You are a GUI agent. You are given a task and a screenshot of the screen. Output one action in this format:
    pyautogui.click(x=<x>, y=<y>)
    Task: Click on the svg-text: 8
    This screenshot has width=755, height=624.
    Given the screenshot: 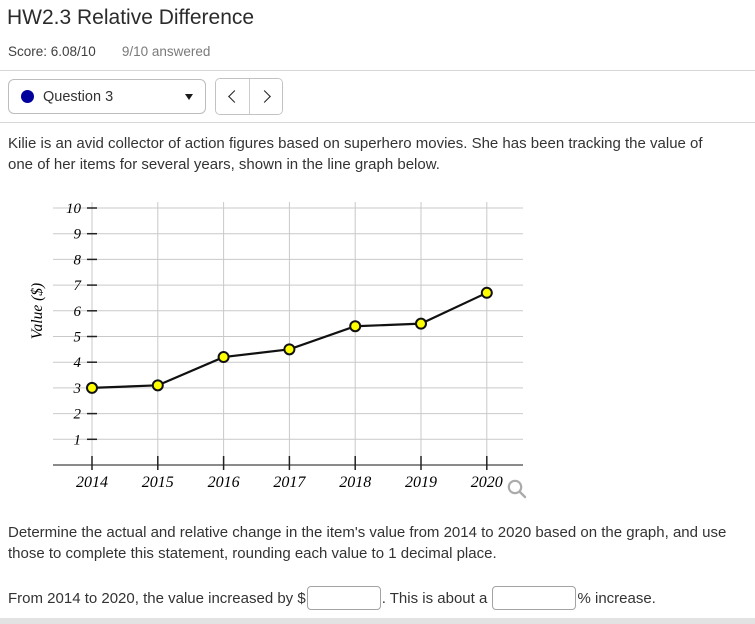 What is the action you would take?
    pyautogui.click(x=78, y=260)
    